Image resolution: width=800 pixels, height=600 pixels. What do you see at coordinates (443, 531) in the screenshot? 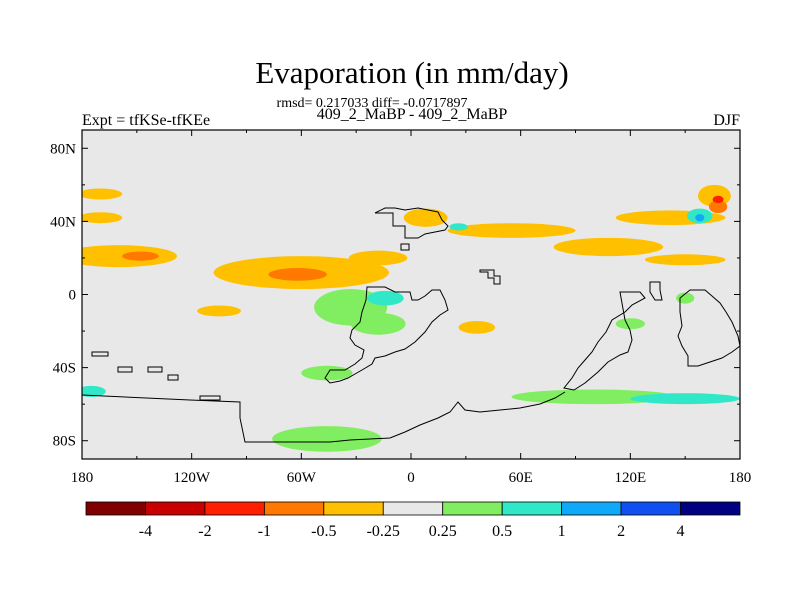
I see `colorbar-label: 0.25` at bounding box center [443, 531].